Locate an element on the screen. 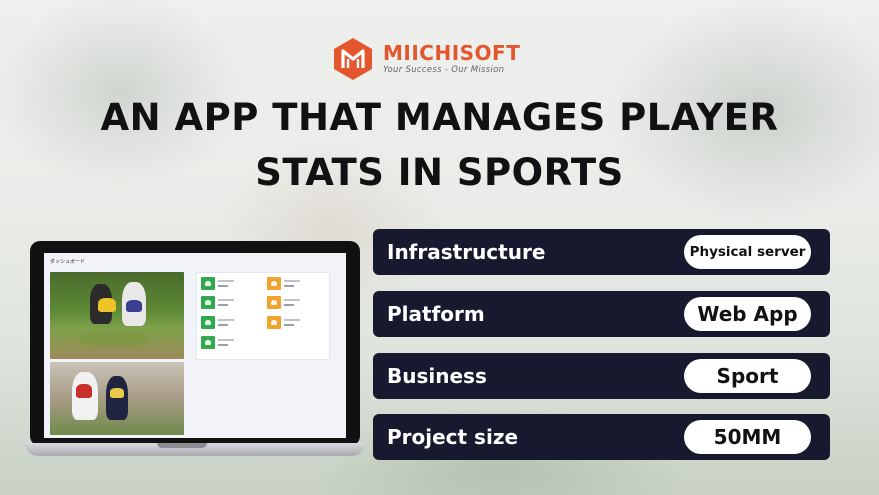 This screenshot has height=495, width=879. dashboard-title: ダッシュボード is located at coordinates (68, 262).